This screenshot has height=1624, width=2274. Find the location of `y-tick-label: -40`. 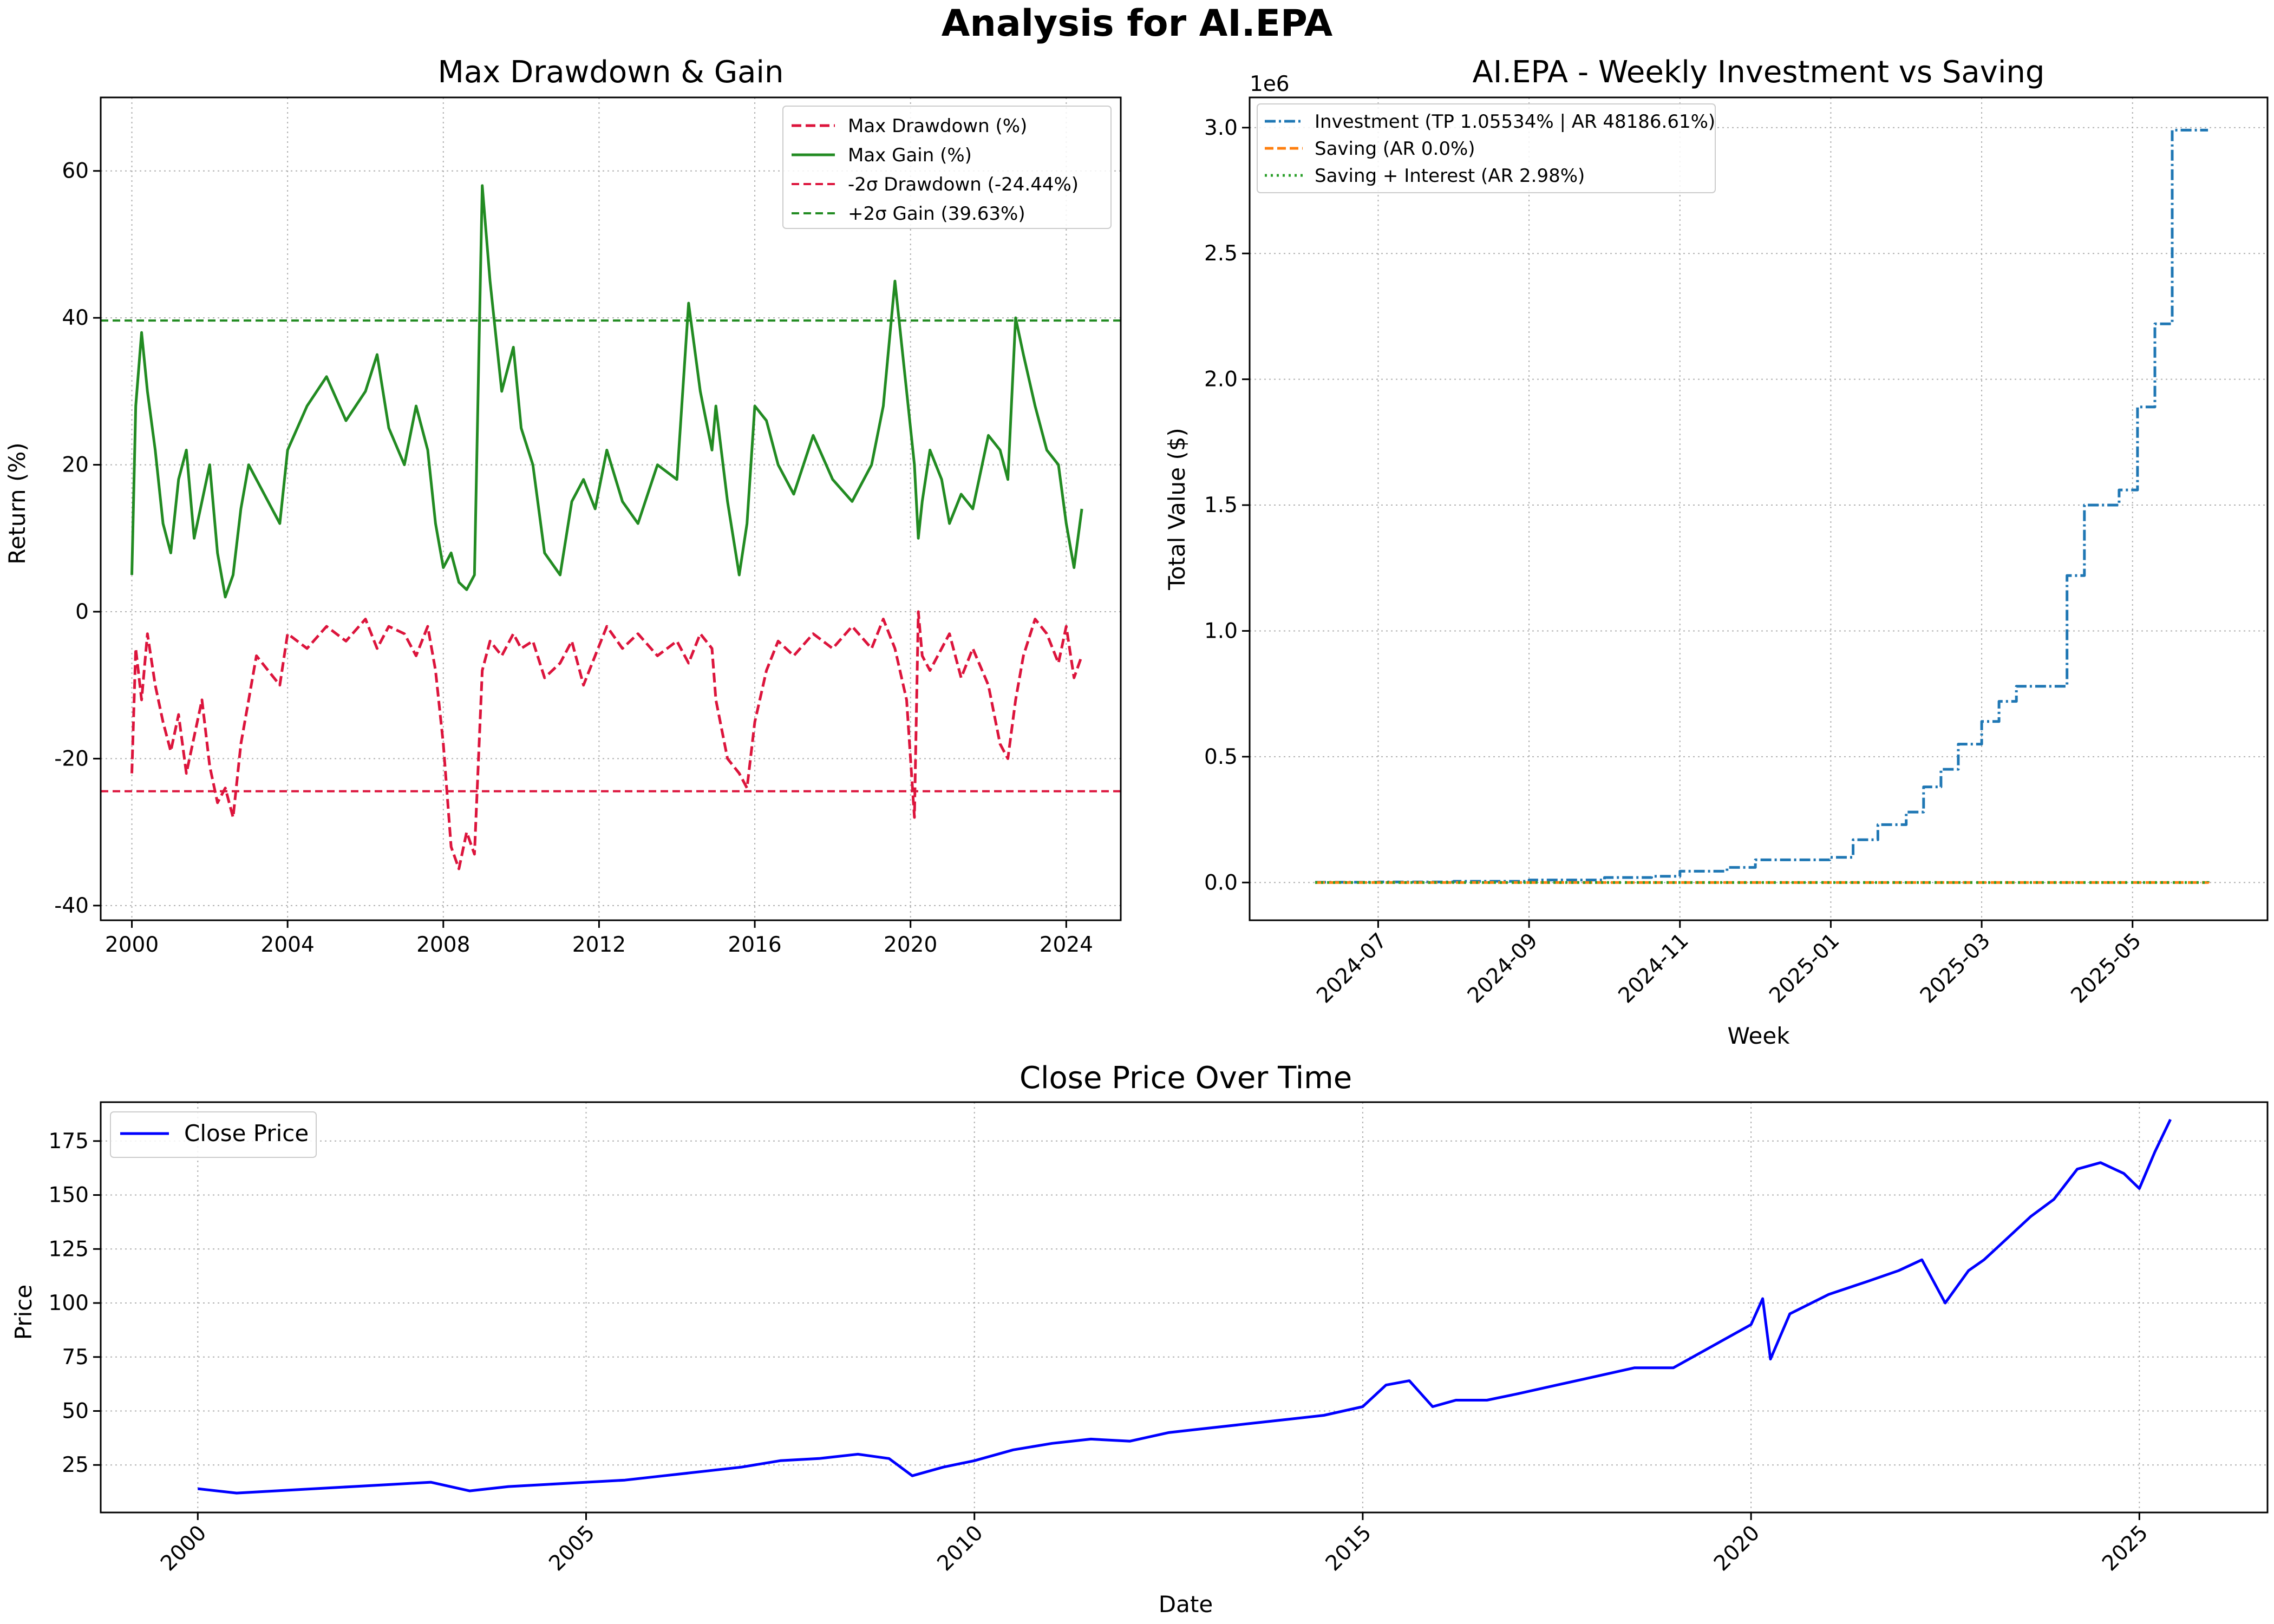

y-tick-label: -40 is located at coordinates (72, 906).